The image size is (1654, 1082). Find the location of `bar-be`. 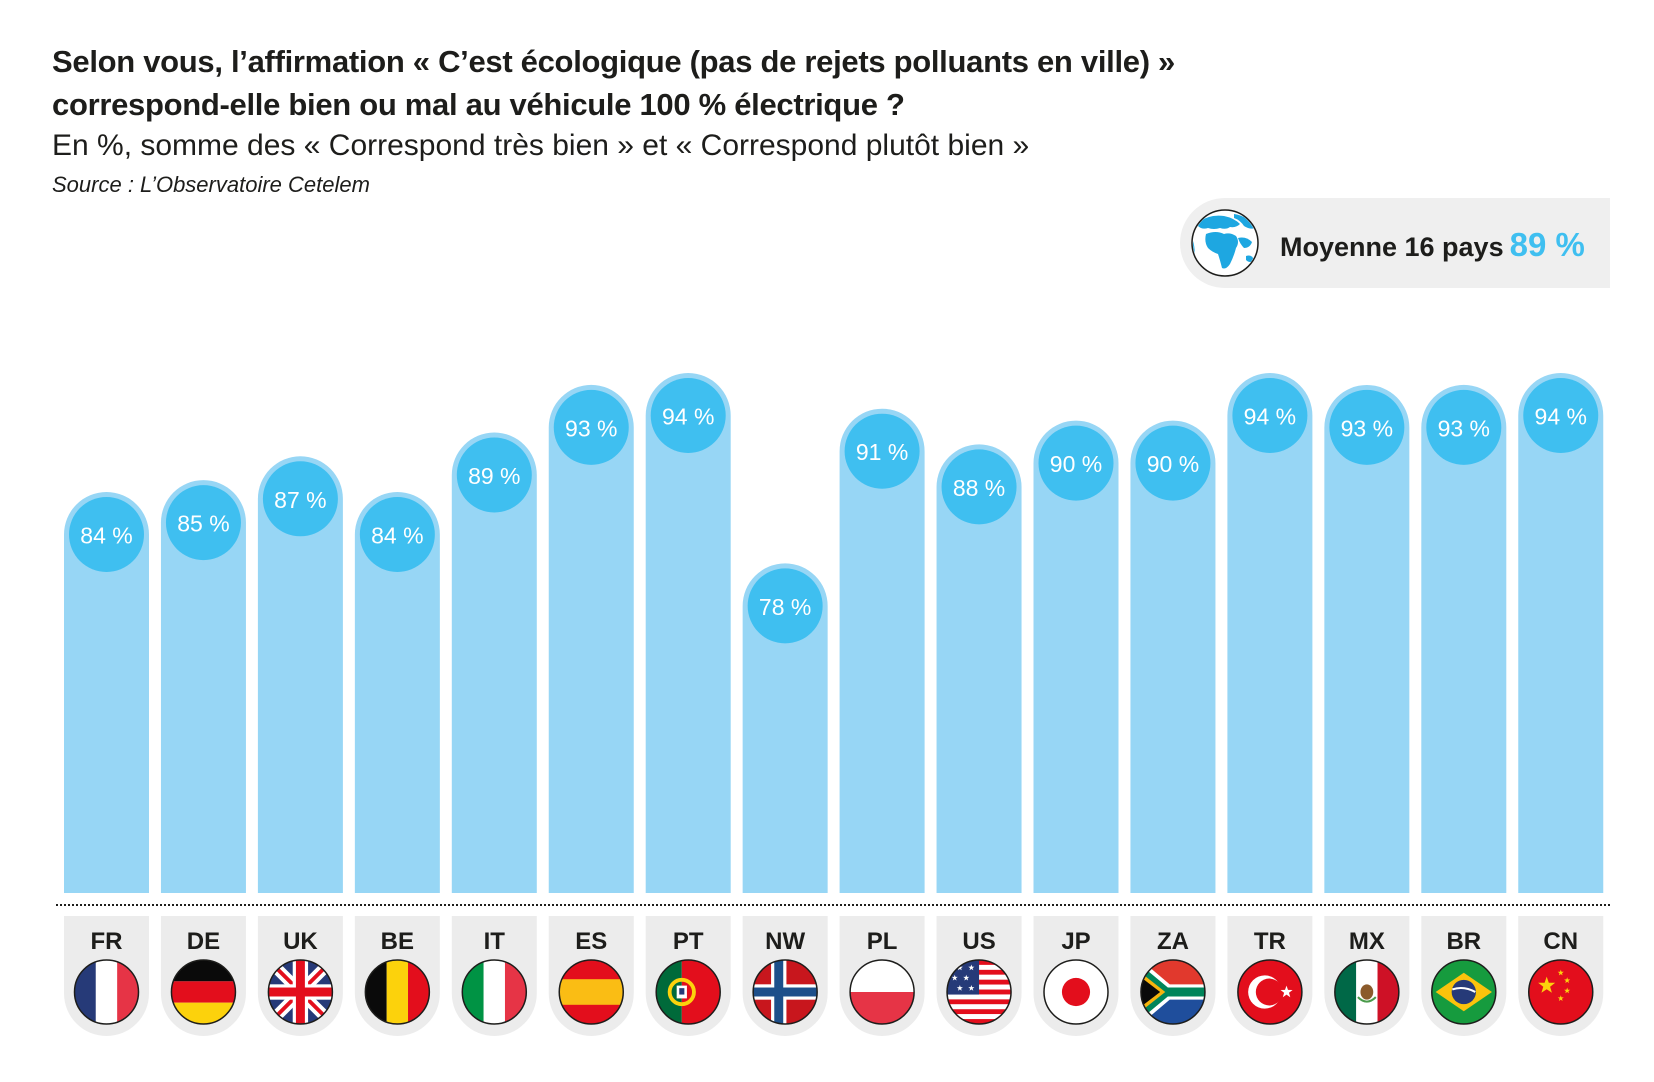

bar-be is located at coordinates (397, 692).